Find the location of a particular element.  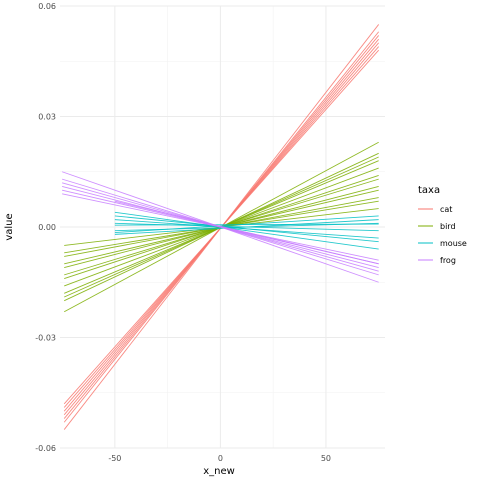

legend-label-cat: cat is located at coordinates (446, 209).